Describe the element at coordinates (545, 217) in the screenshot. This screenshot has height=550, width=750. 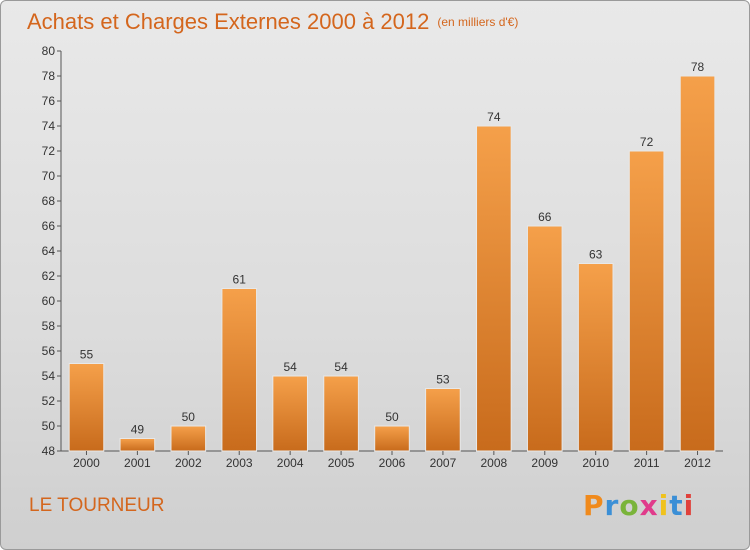
I see `bar-value-label: 66` at that location.